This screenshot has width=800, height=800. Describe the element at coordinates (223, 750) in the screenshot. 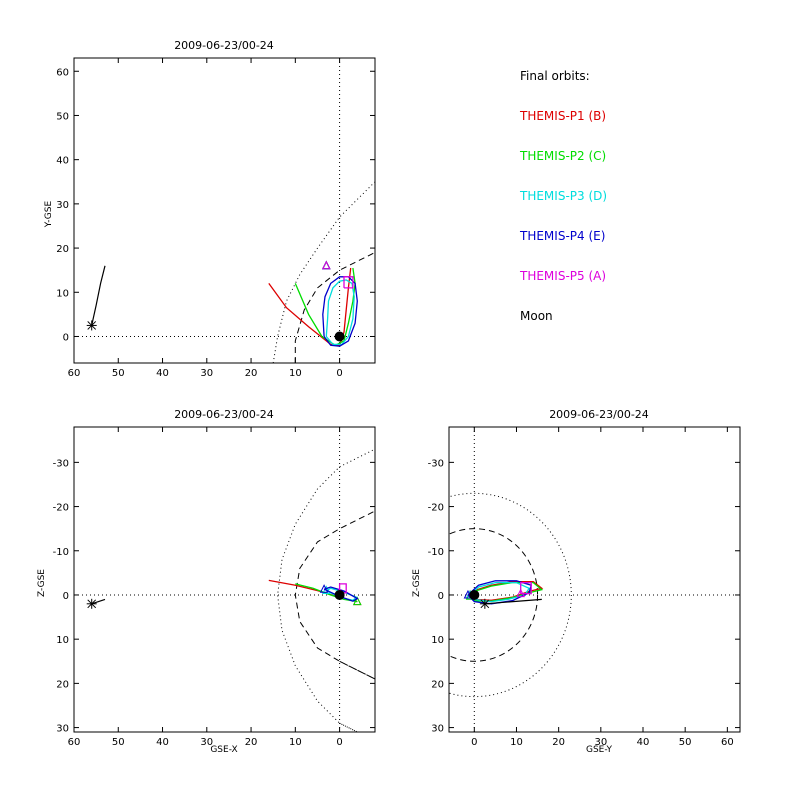

I see `panel-xz-xlabel: GSE-X` at that location.